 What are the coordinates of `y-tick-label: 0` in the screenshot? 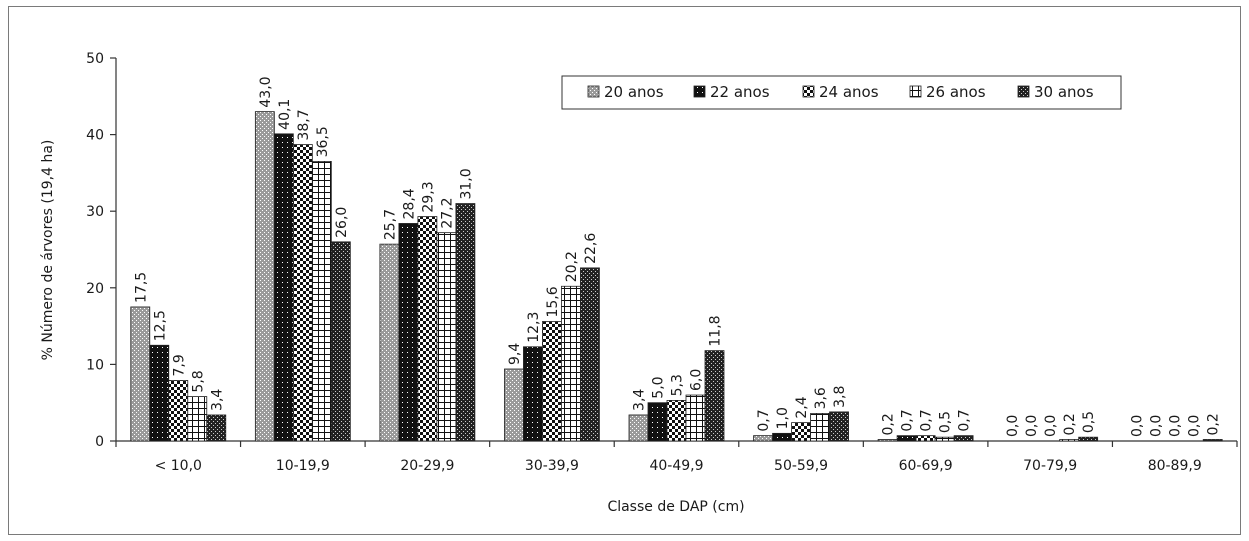 It's located at (99, 442).